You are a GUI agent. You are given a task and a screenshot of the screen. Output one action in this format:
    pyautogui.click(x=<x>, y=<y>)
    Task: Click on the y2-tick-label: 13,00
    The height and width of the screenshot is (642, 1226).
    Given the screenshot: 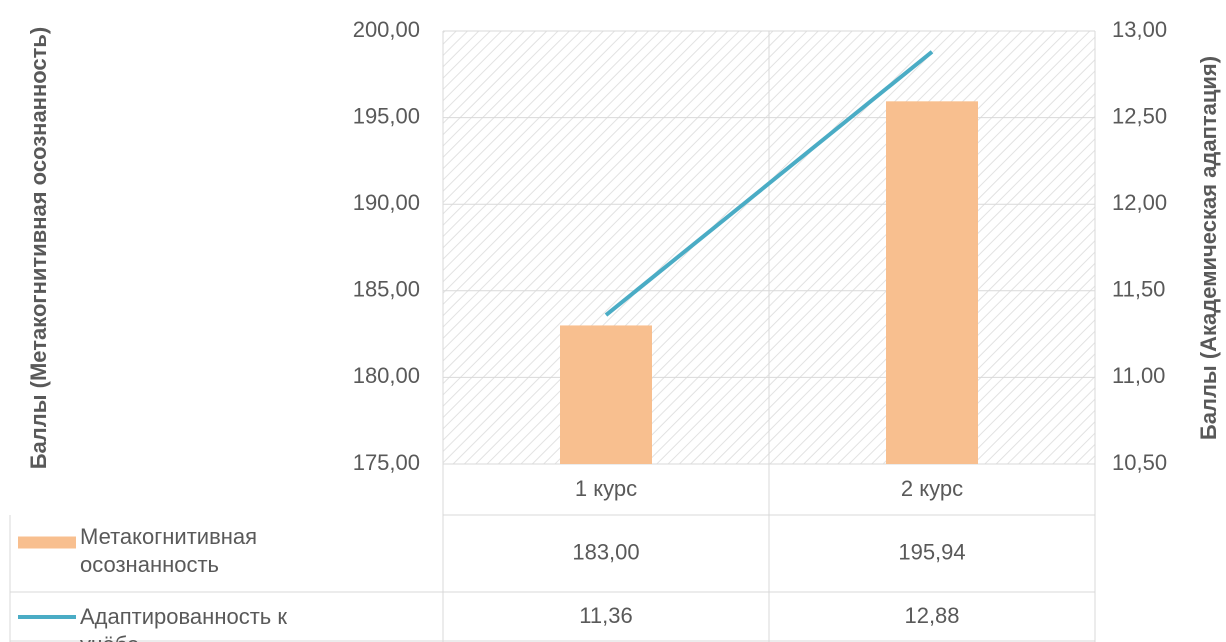 What is the action you would take?
    pyautogui.click(x=1139, y=29)
    